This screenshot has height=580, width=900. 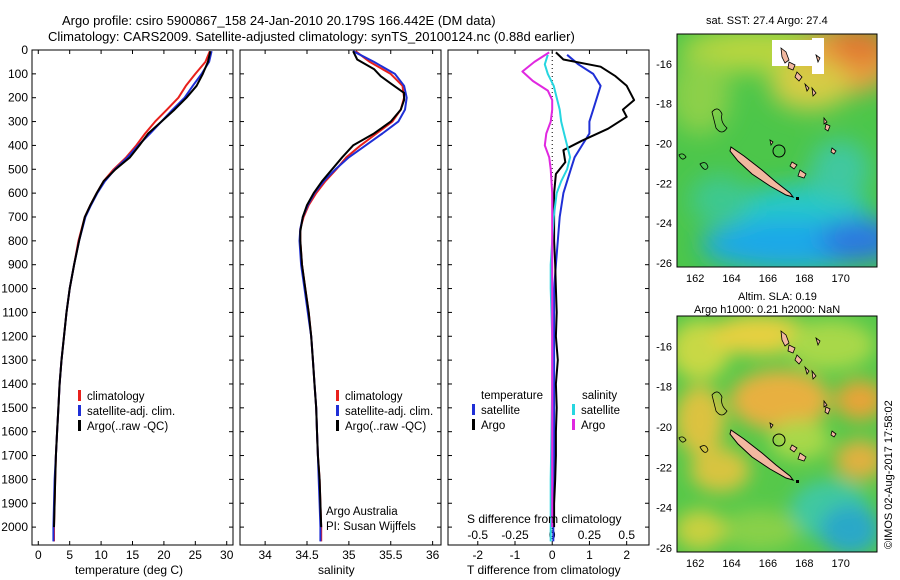 I want to click on difference-line-t-argo, so click(x=594, y=289).